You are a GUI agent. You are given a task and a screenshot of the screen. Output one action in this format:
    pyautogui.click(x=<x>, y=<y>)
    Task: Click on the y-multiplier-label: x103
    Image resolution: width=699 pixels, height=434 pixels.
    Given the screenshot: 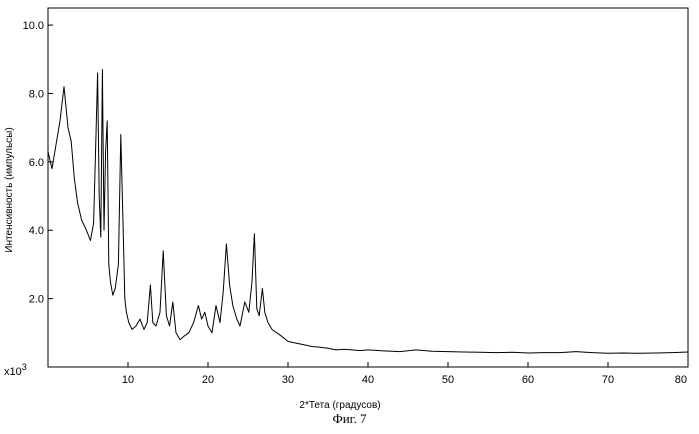 What is the action you would take?
    pyautogui.click(x=15, y=370)
    